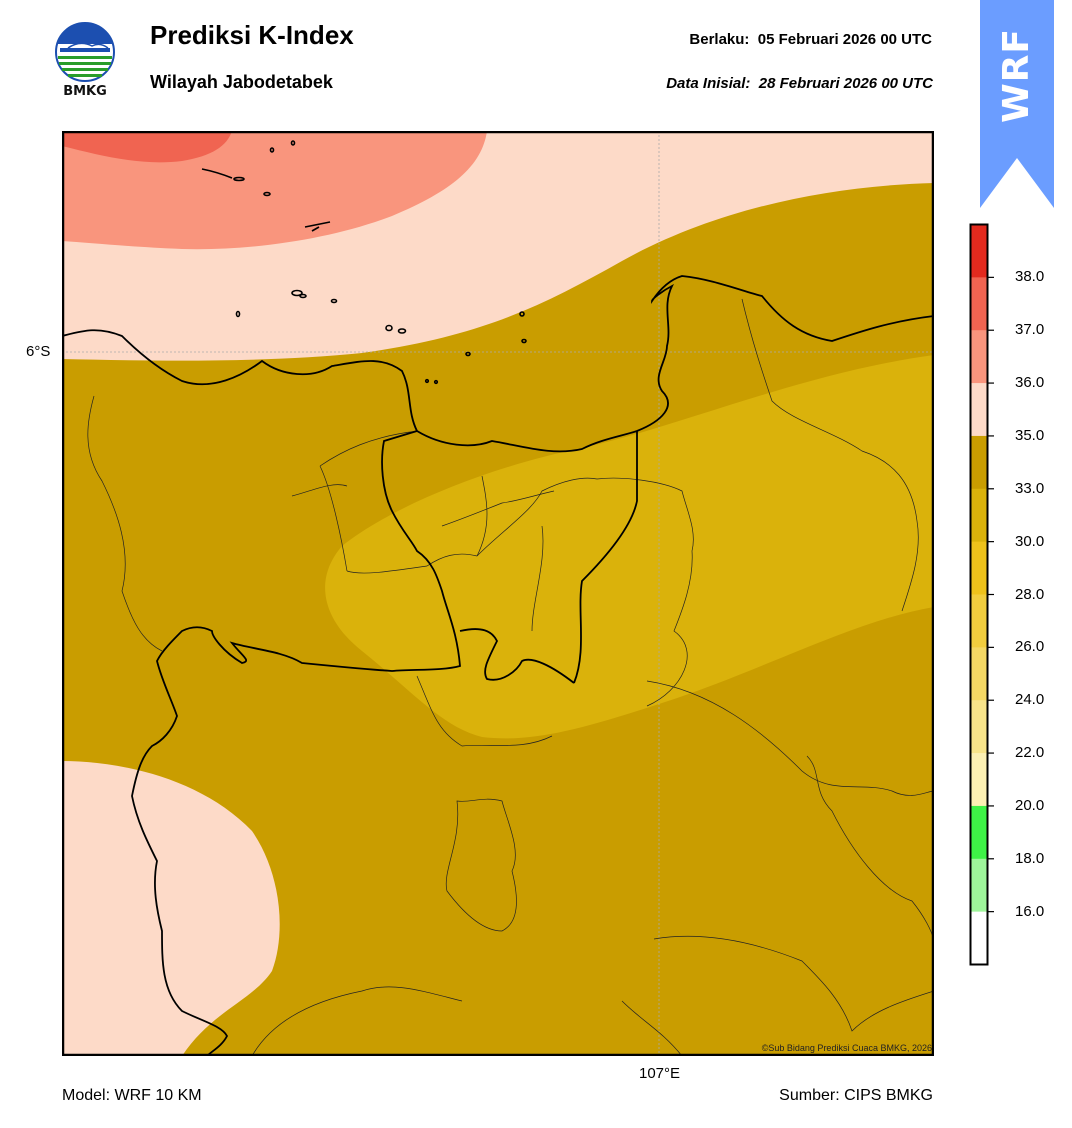  Describe the element at coordinates (1030, 911) in the screenshot. I see `colorbar-label: 16.0` at that location.